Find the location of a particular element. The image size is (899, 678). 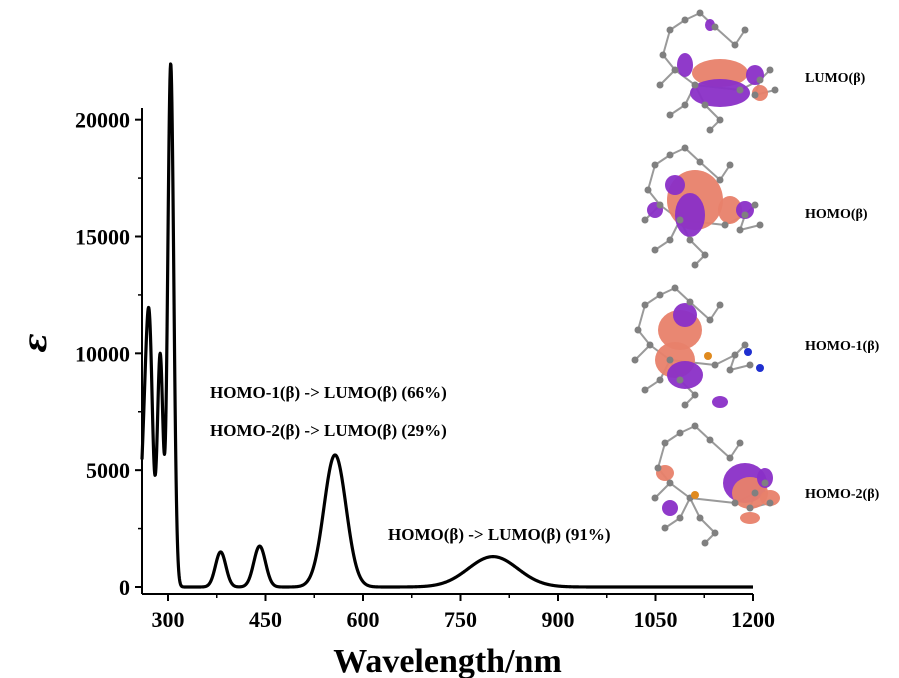

orbital-lumo is located at coordinates (717, 71).